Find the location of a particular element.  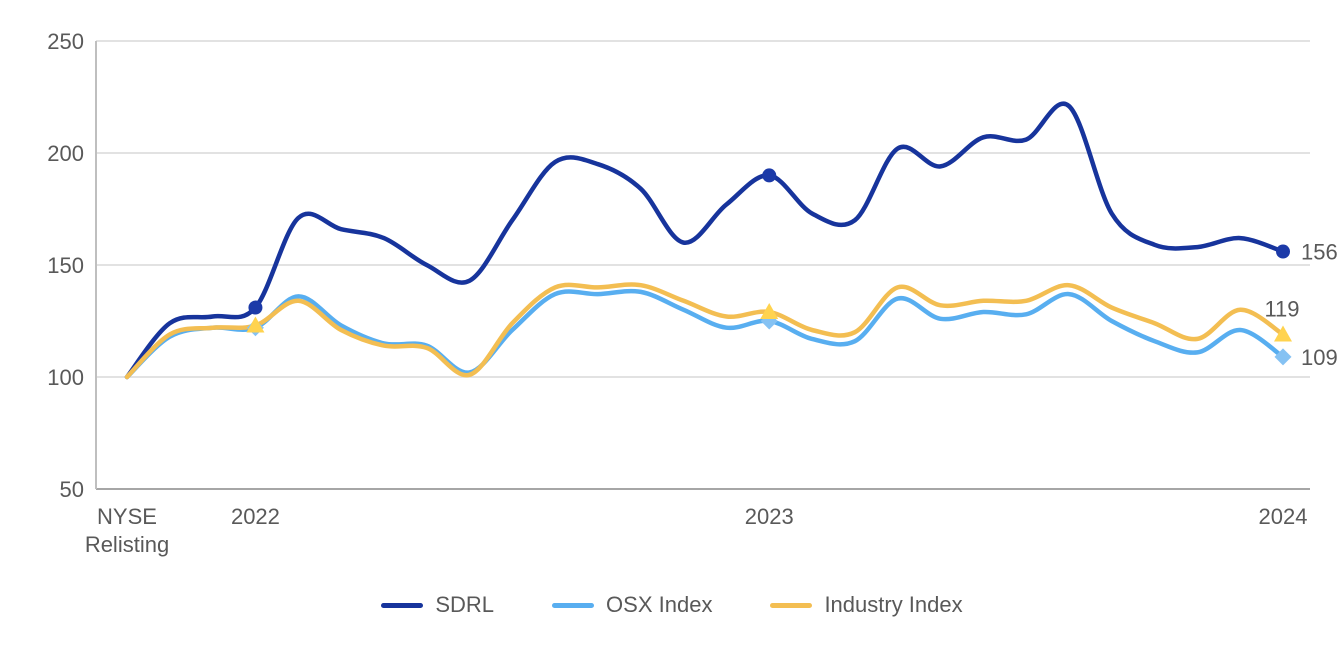

legend-label-sdrl: SDRL is located at coordinates (465, 604).